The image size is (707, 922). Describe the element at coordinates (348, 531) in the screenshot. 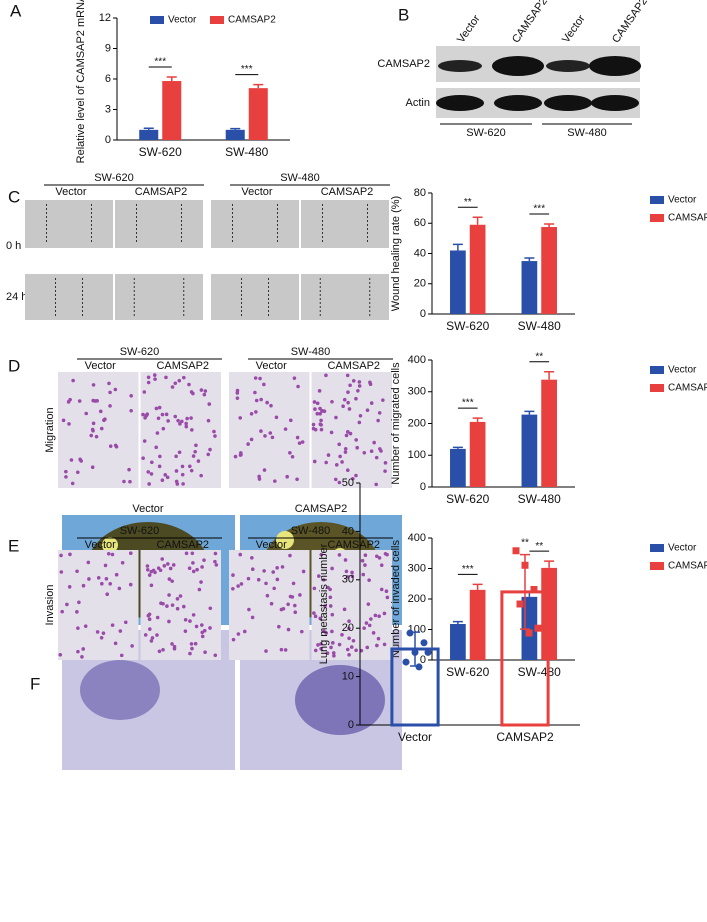

I see `y-tick-label: 40` at that location.